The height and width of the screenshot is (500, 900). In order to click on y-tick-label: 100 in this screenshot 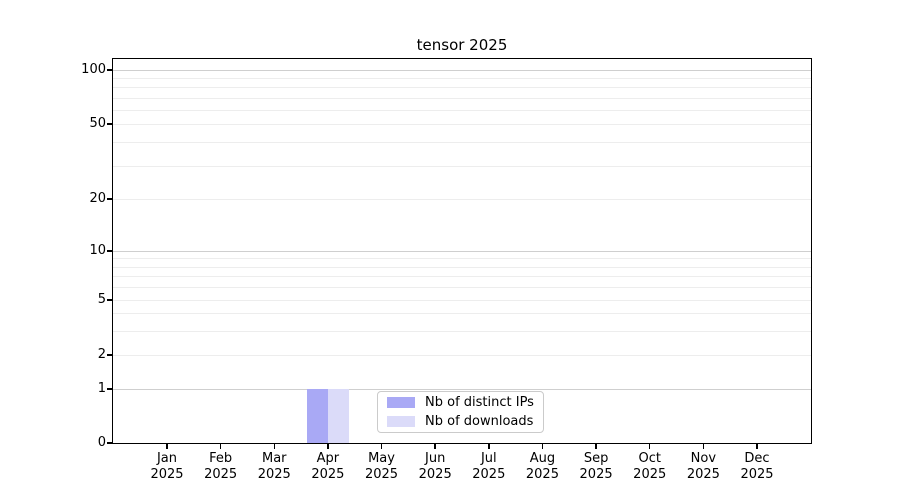, I will do `click(93, 69)`.